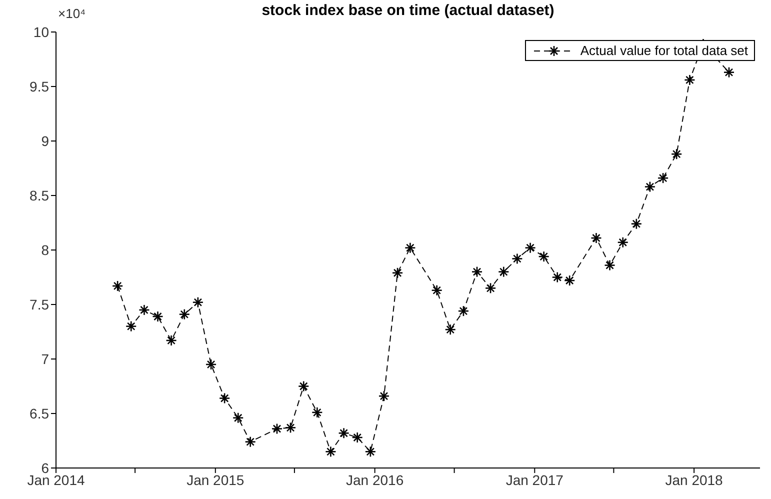 The image size is (771, 499). What do you see at coordinates (45, 250) in the screenshot?
I see `y-tick-label: 8` at bounding box center [45, 250].